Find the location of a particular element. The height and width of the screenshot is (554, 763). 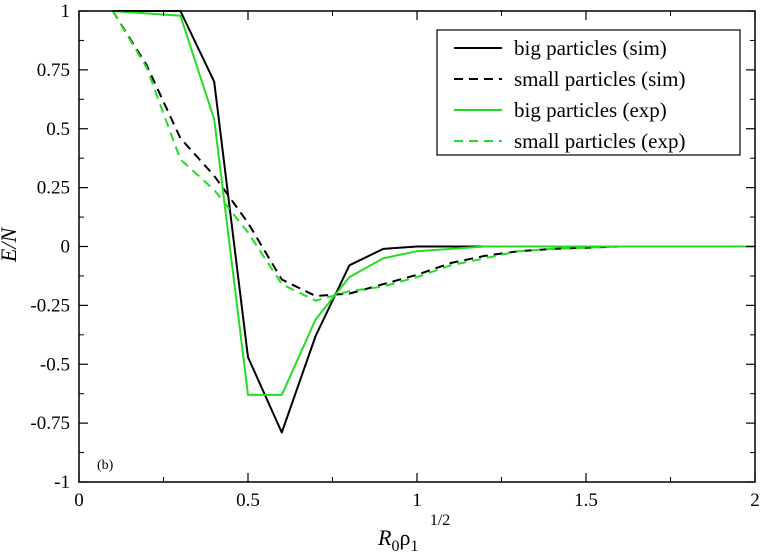

y-tick-label: 0 is located at coordinates (66, 247).